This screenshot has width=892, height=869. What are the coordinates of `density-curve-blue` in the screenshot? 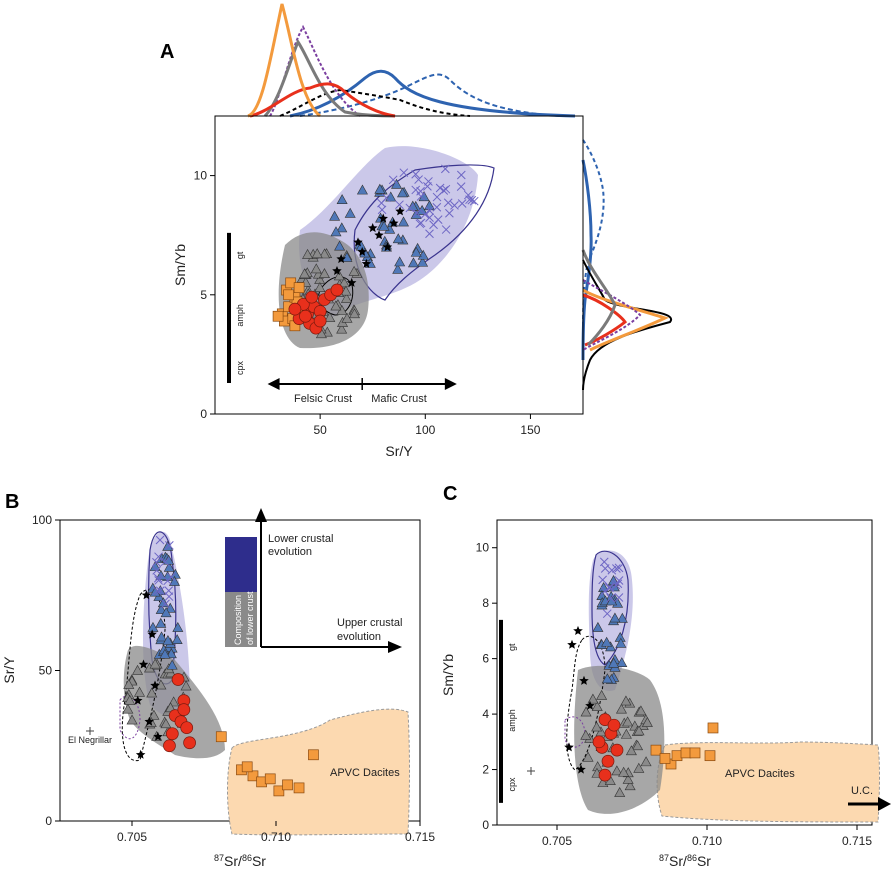 It's located at (432, 93).